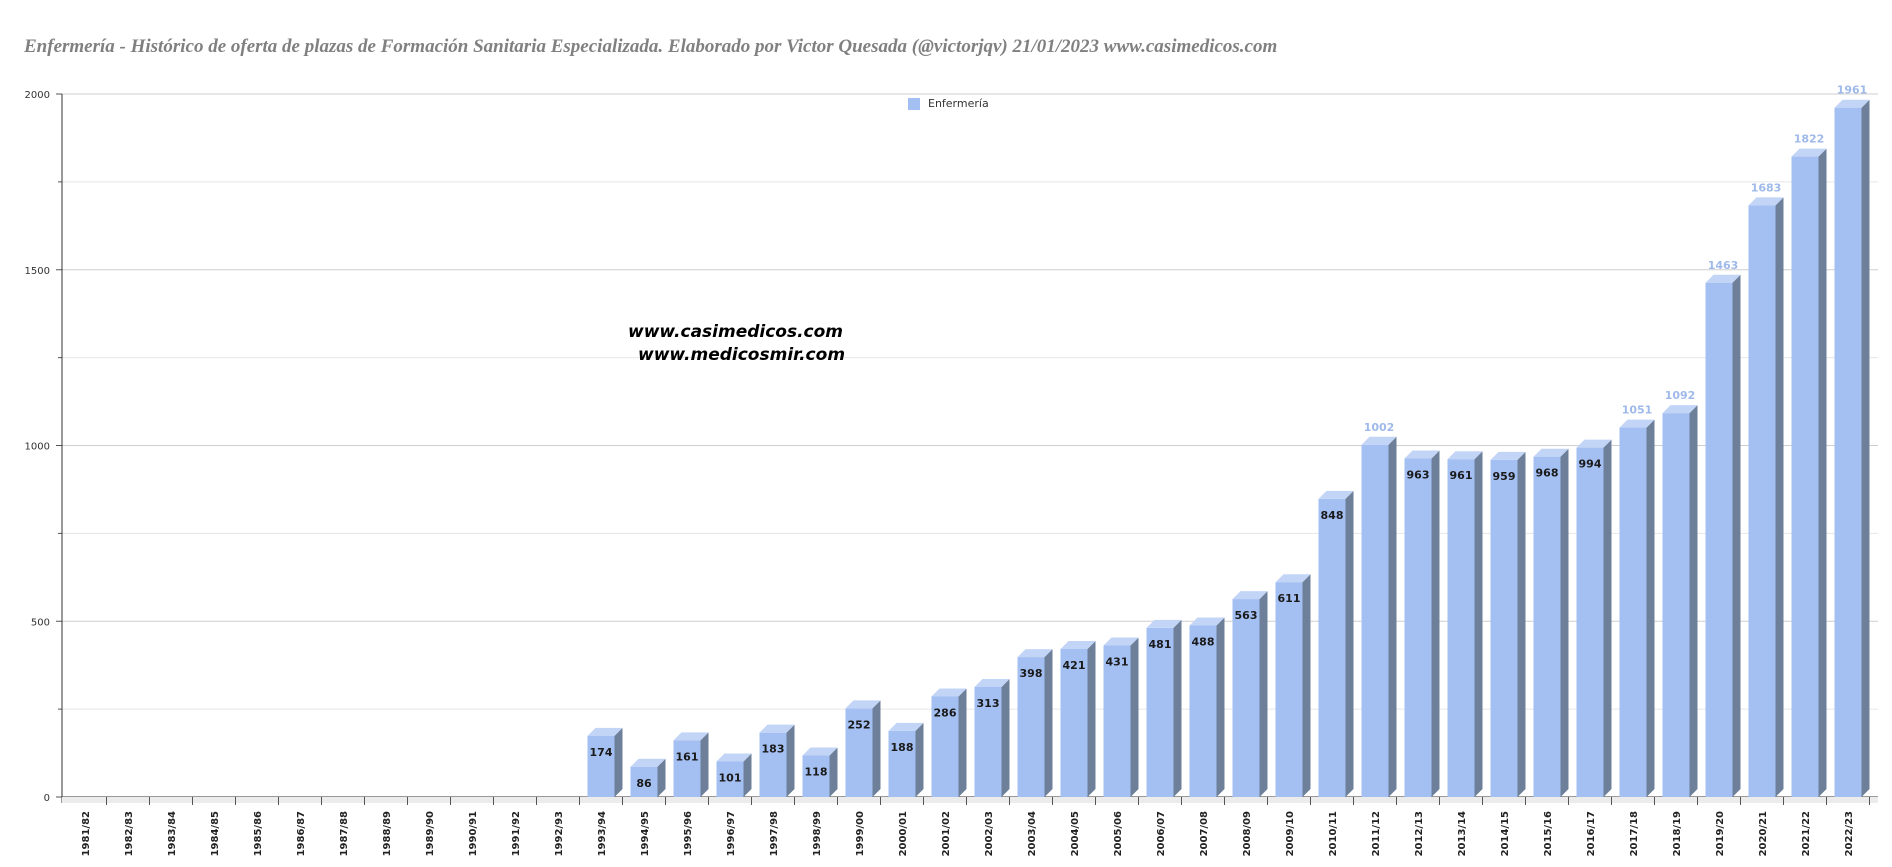 Image resolution: width=1892 pixels, height=867 pixels. Describe the element at coordinates (1031, 673) in the screenshot. I see `data-label: 398` at that location.